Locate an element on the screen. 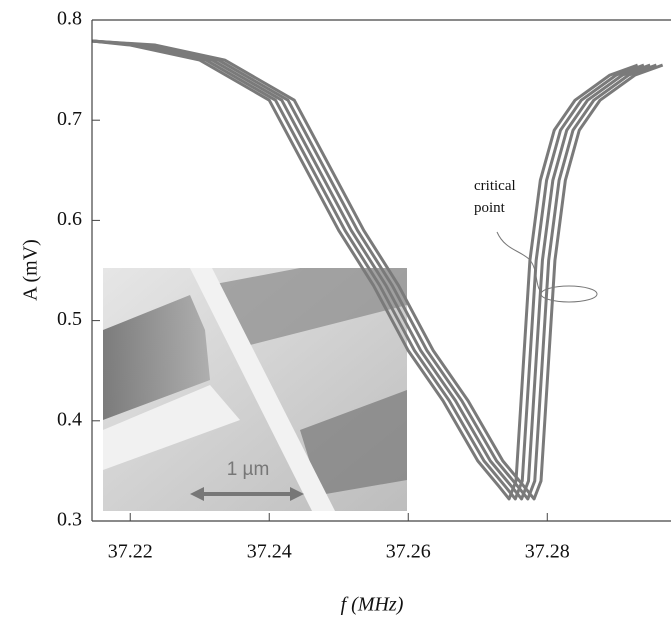 The image size is (671, 619). y-tick-label: 0.3 is located at coordinates (69, 520).